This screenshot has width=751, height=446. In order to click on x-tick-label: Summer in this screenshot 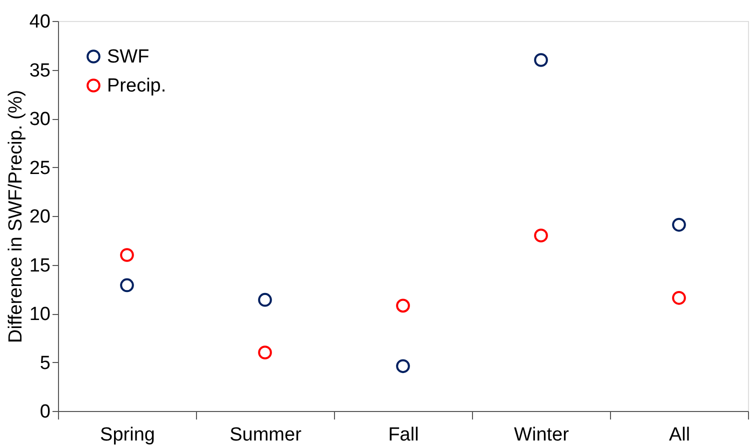, I will do `click(266, 435)`.